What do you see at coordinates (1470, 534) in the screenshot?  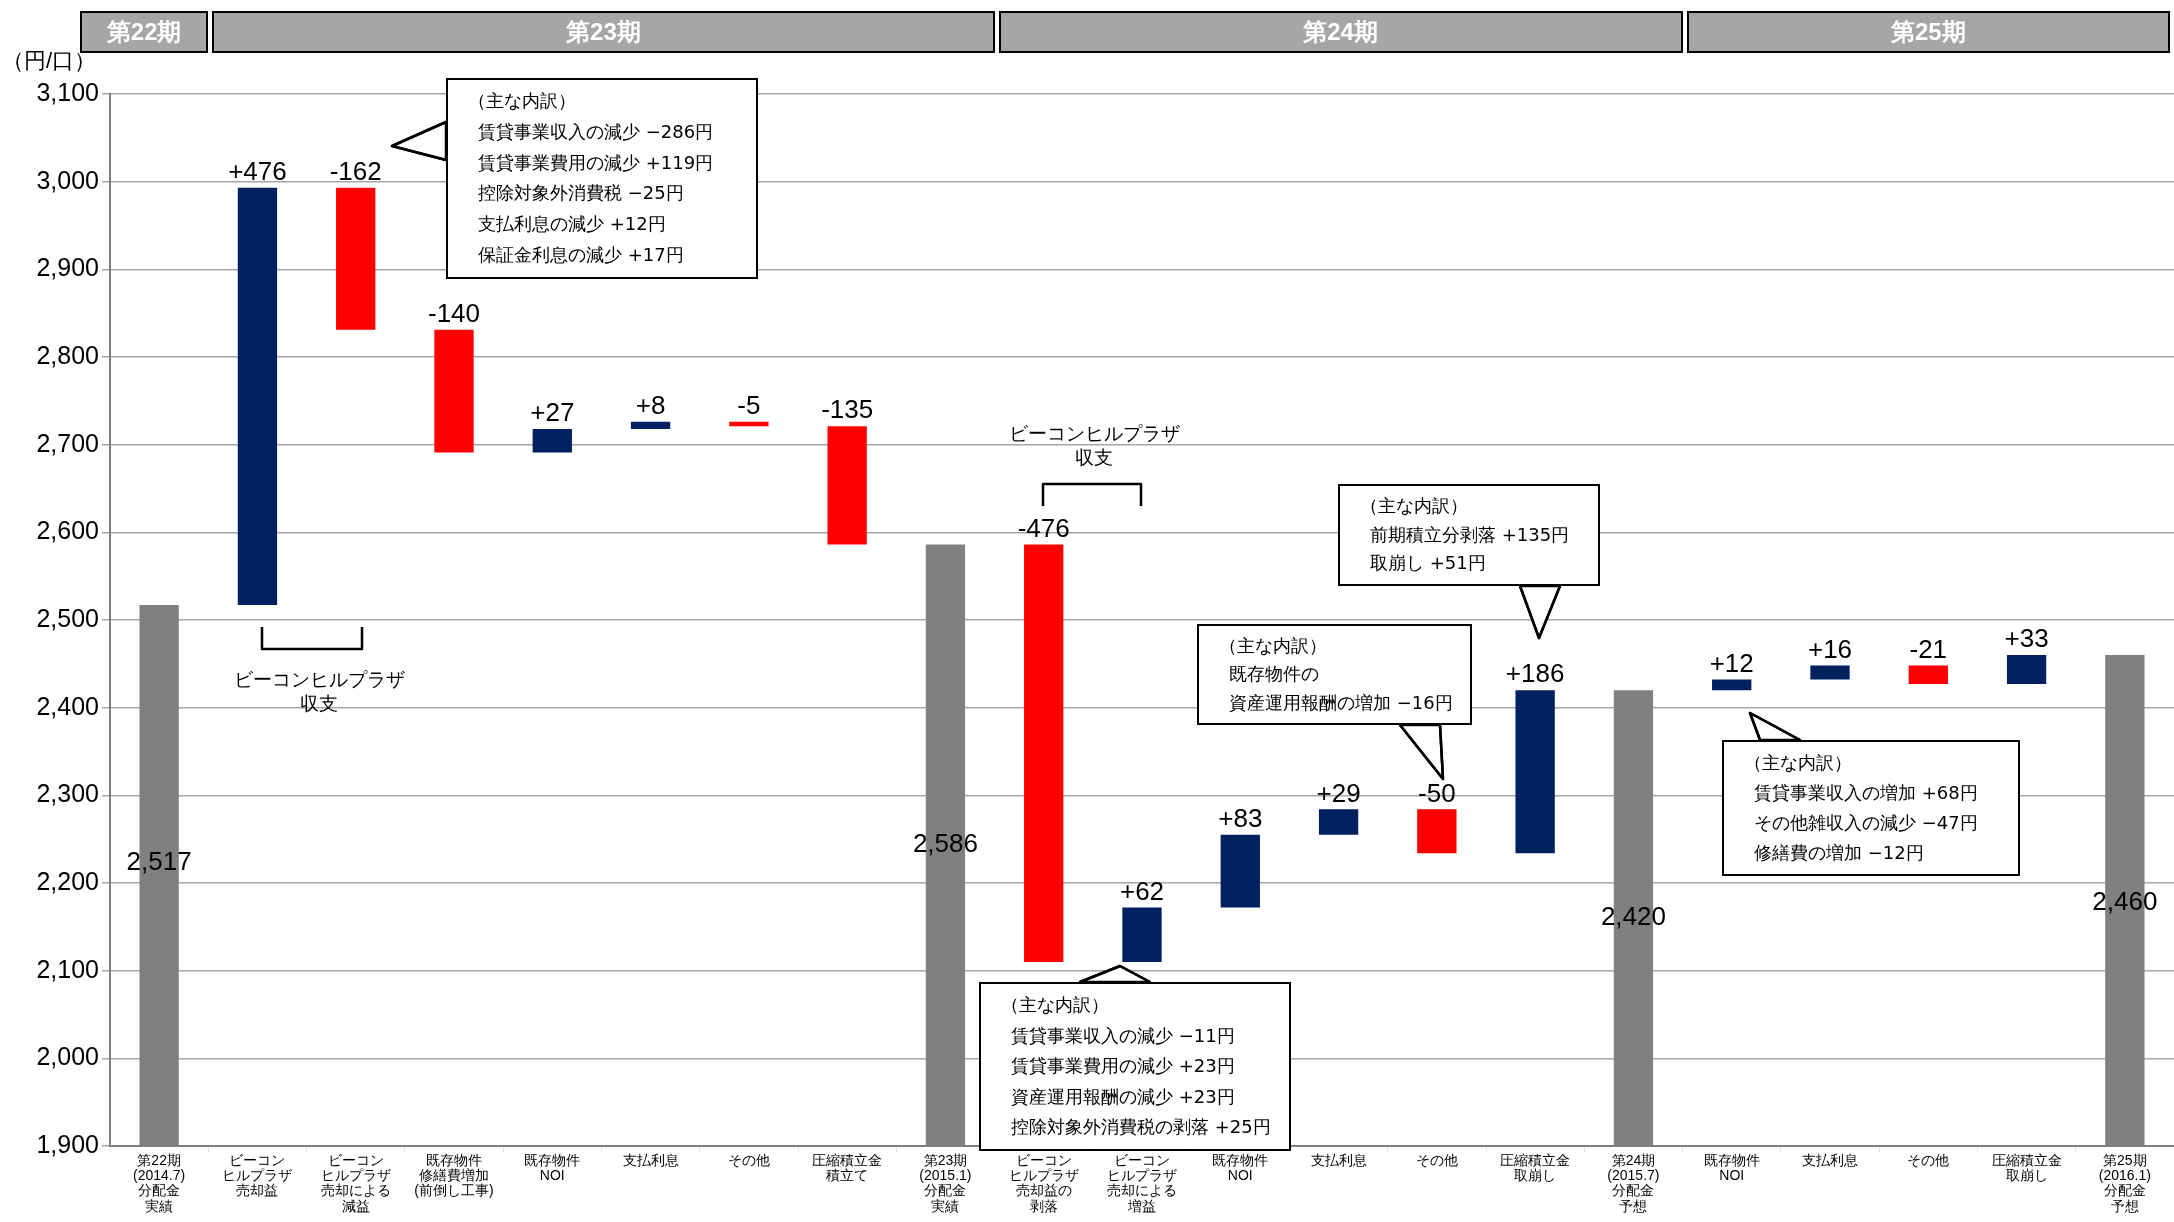 I see `annotation: 前期積立分剥落 +135円` at bounding box center [1470, 534].